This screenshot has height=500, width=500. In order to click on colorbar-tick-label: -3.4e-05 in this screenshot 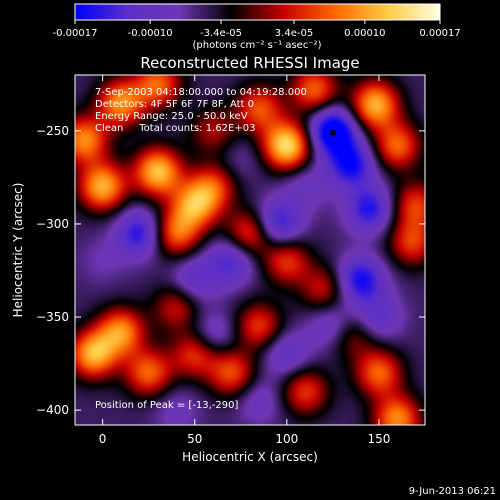, I will do `click(221, 33)`.